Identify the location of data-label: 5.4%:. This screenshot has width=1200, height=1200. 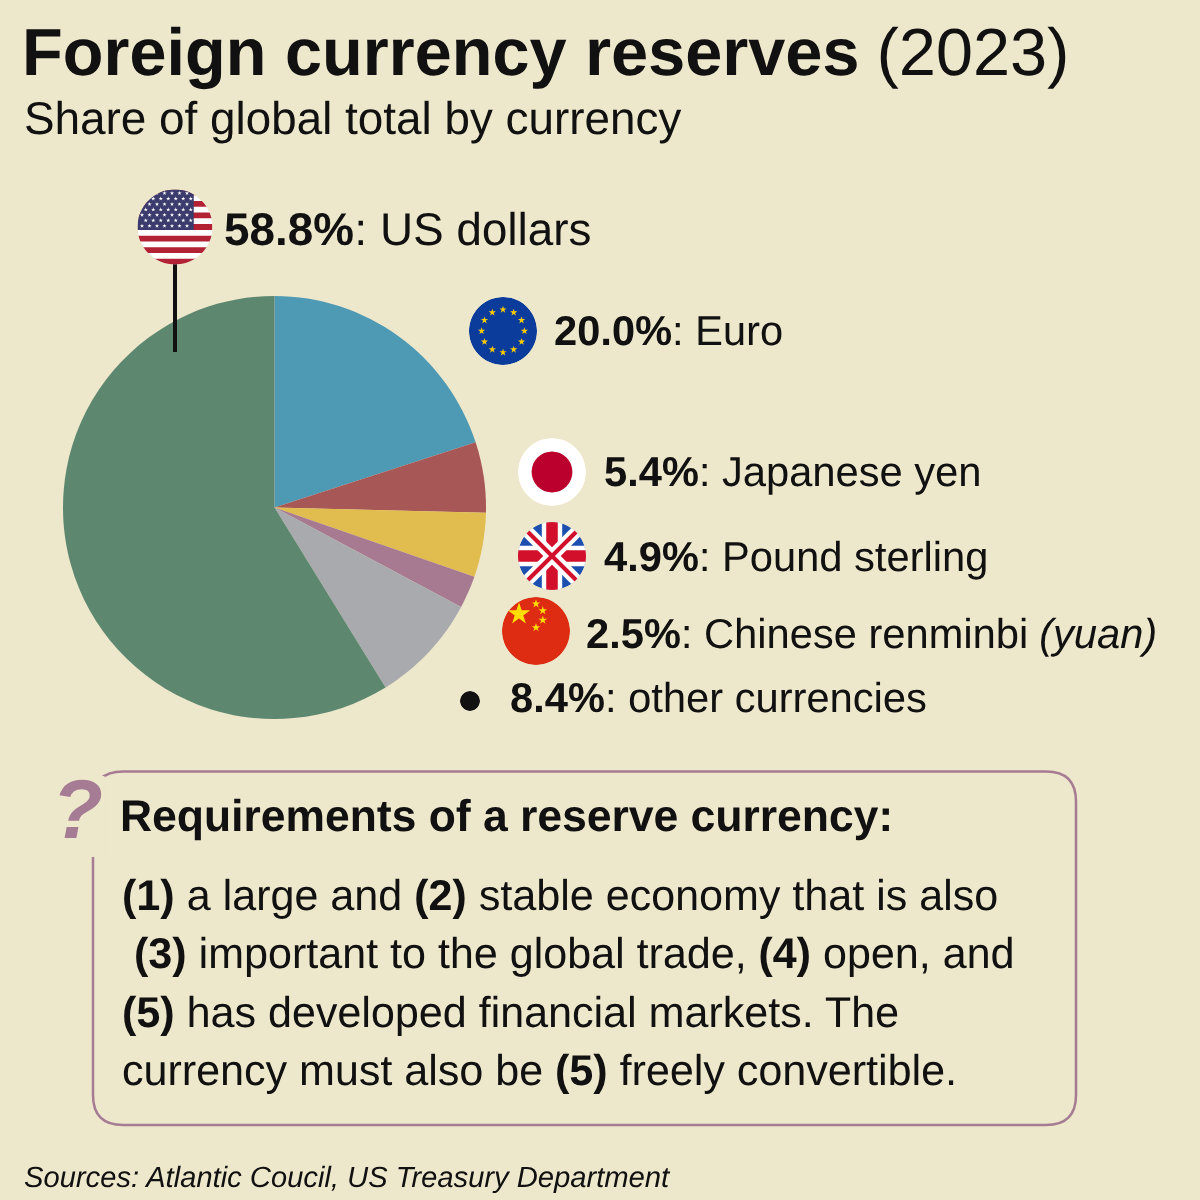
(656, 472).